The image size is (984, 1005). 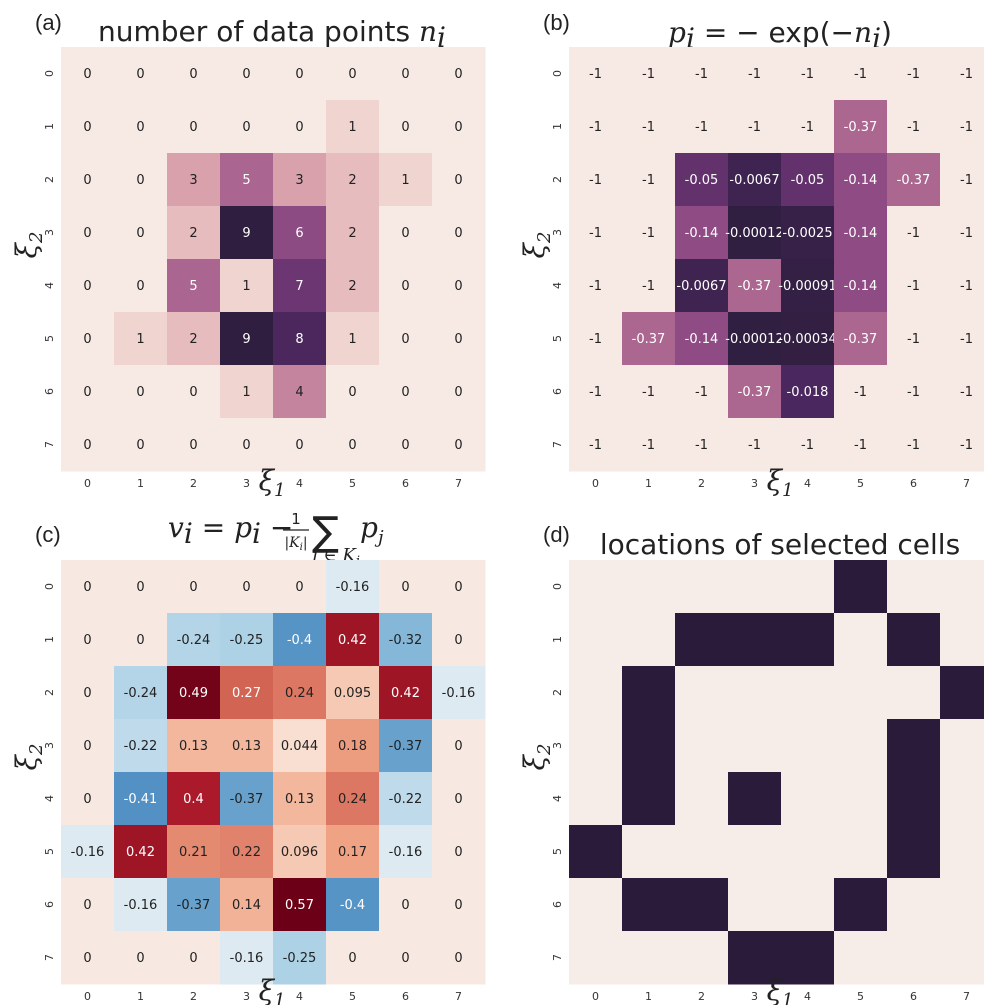 I want to click on cell-value-label: -0.0025, so click(x=807, y=233).